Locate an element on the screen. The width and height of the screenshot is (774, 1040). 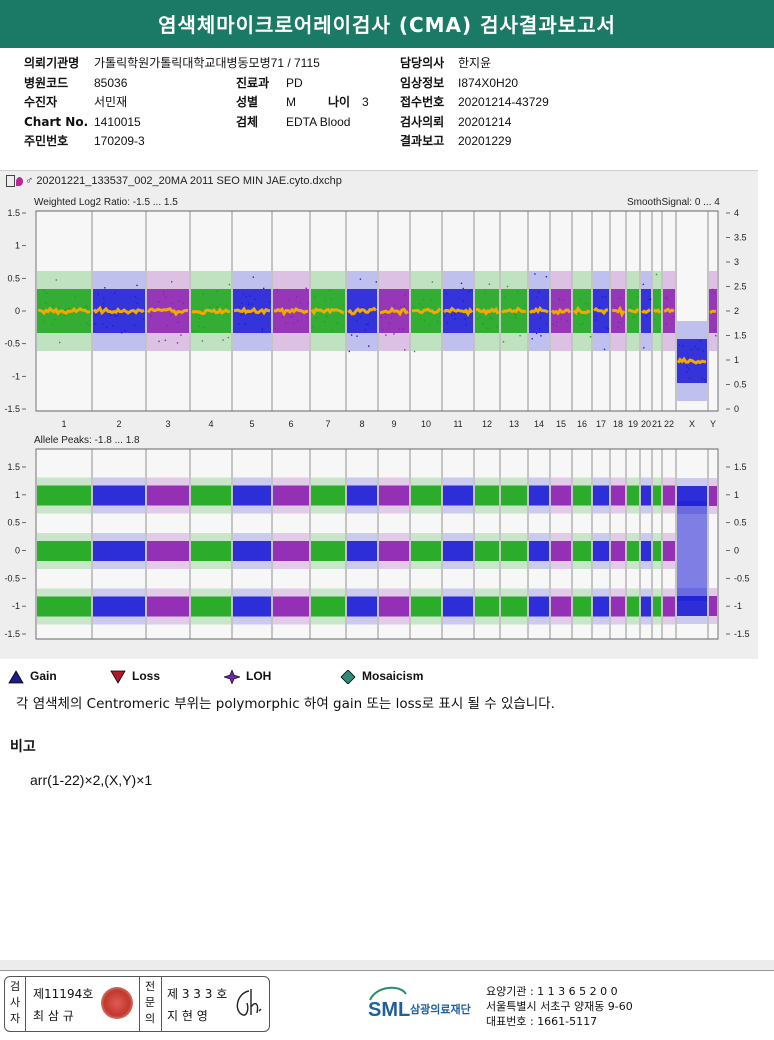
bottom-right-tick-label: -1 is located at coordinates (738, 606).